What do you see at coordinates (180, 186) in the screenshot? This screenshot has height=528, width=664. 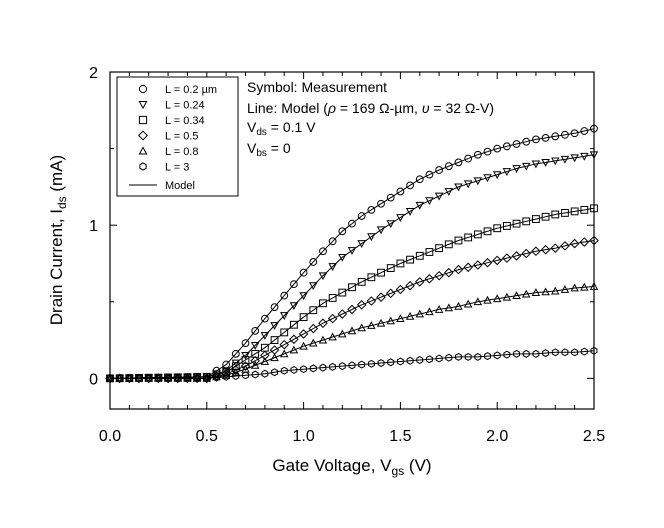 I see `legend-model-label: Model` at bounding box center [180, 186].